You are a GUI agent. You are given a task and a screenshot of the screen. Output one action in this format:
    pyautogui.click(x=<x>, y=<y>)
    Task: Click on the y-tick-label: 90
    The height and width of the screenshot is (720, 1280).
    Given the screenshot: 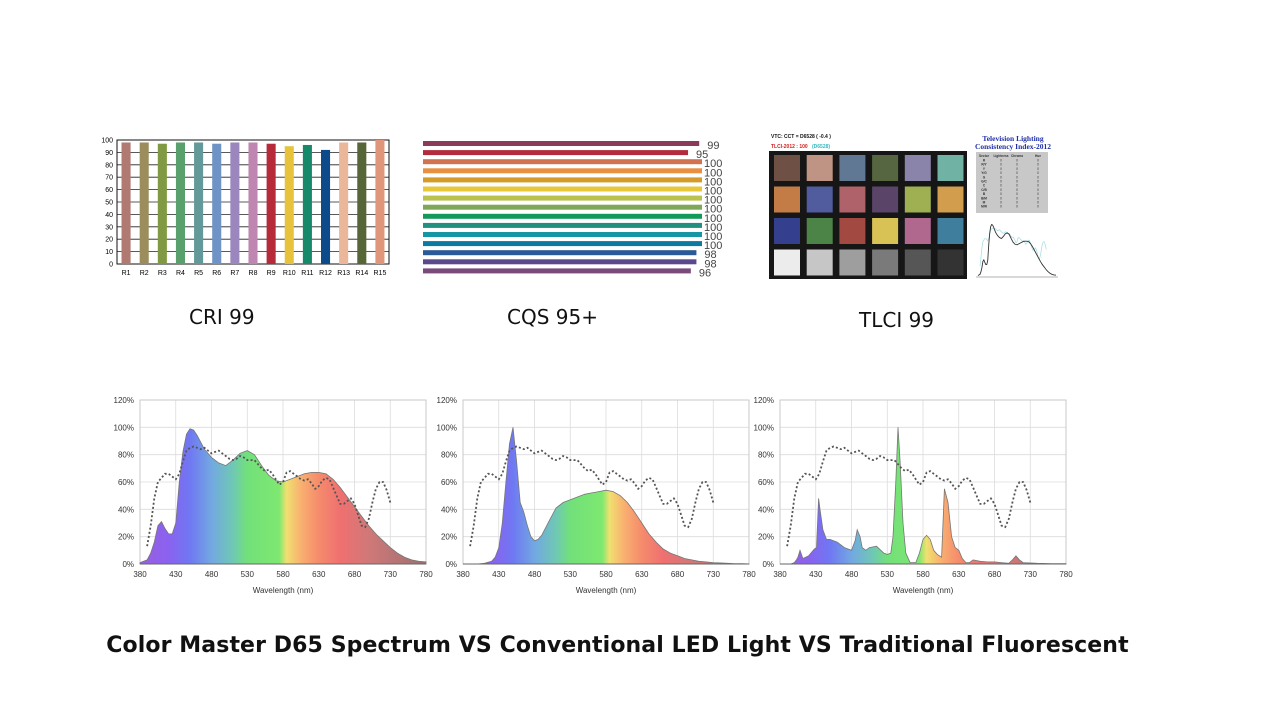 What is the action you would take?
    pyautogui.click(x=109, y=153)
    